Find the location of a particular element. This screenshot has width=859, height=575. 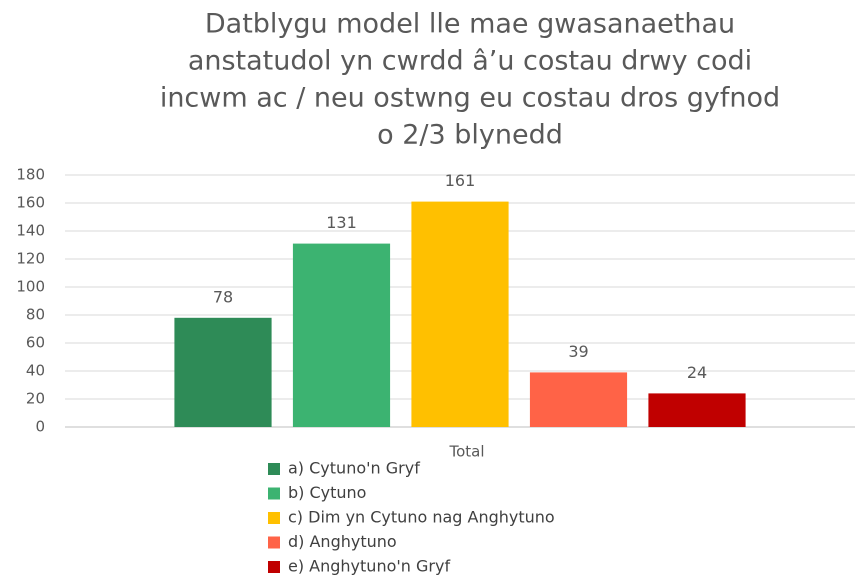

data-label: 131 is located at coordinates (341, 222).